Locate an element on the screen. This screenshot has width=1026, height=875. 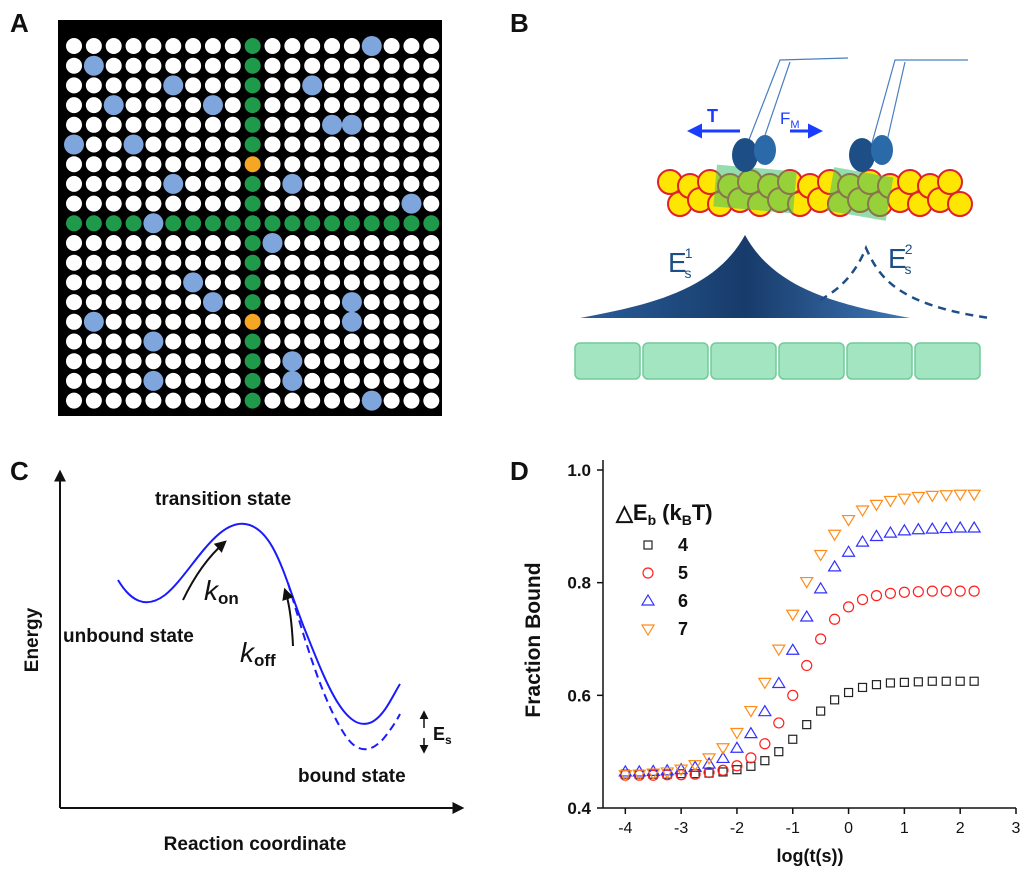
legend-marker is located at coordinates (648, 630).